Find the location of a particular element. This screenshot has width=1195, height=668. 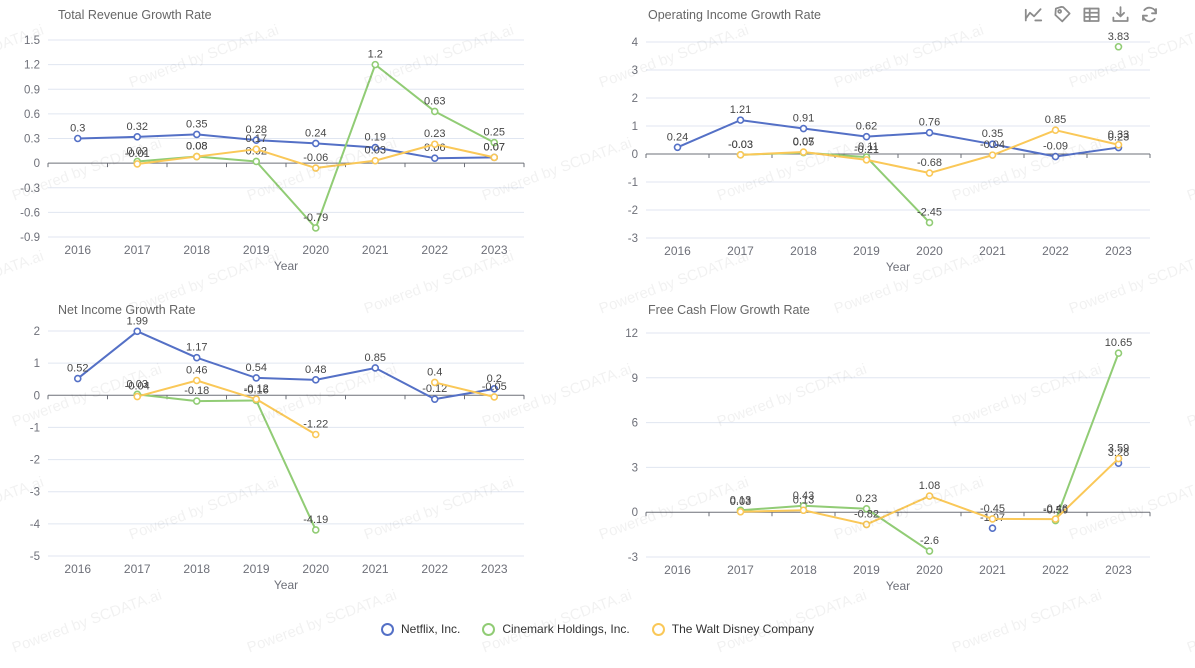

netflix-series-marker is located at coordinates (387, 629).